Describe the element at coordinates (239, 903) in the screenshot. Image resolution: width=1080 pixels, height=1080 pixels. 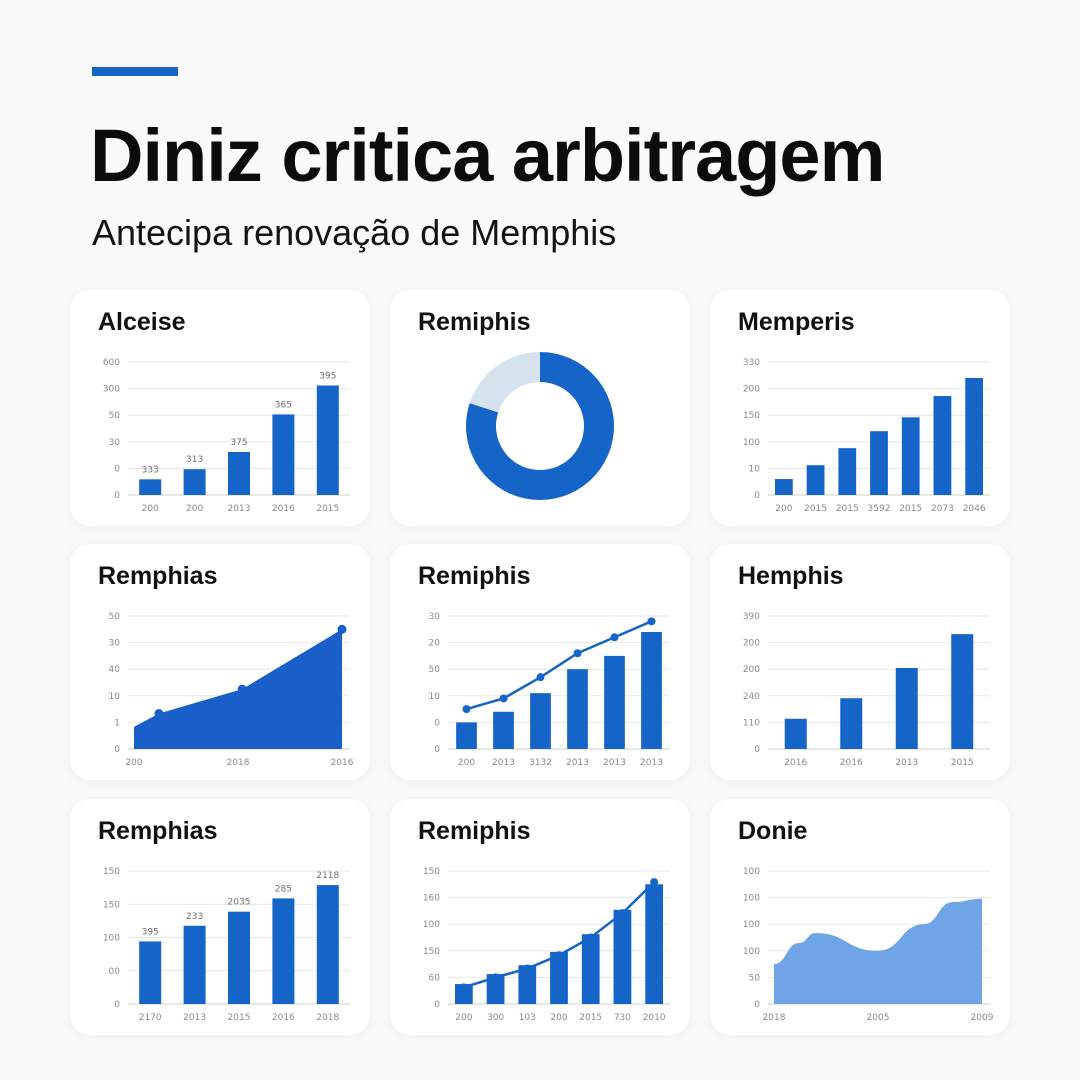
I see `data-label: 2035` at that location.